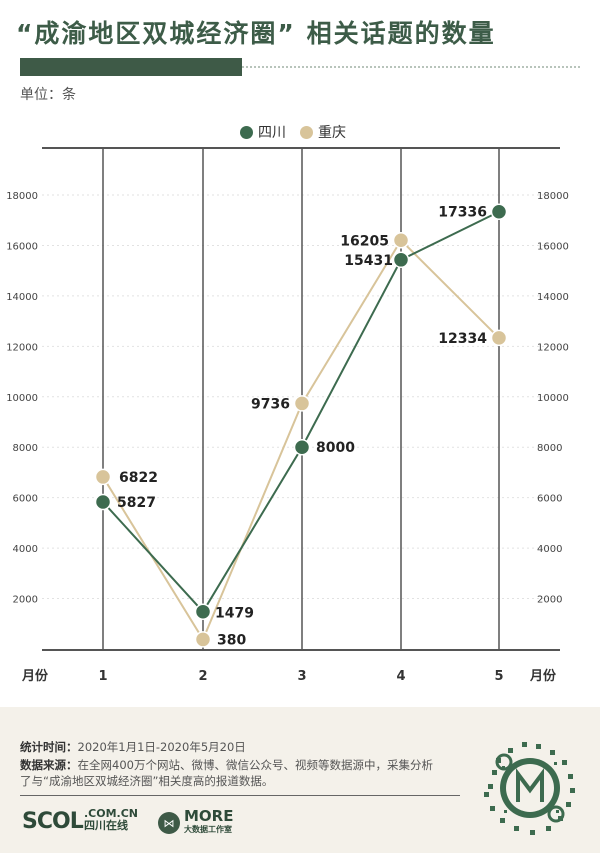 The width and height of the screenshot is (600, 853). What do you see at coordinates (553, 297) in the screenshot?
I see `y-tick-right-14000: 14000` at bounding box center [553, 297].